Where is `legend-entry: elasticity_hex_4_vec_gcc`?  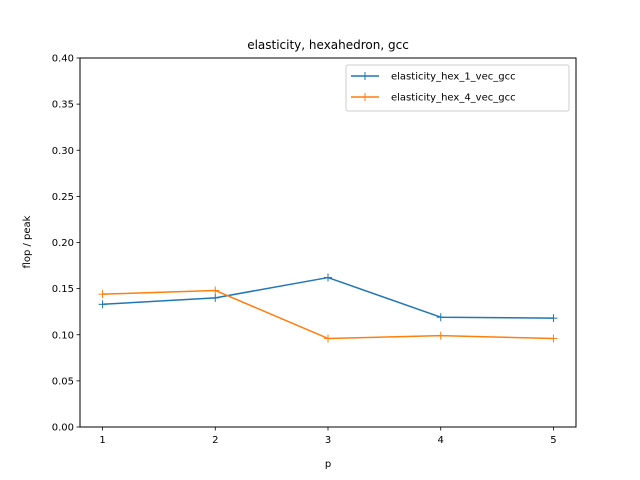
legend-entry: elasticity_hex_4_vec_gcc is located at coordinates (433, 98).